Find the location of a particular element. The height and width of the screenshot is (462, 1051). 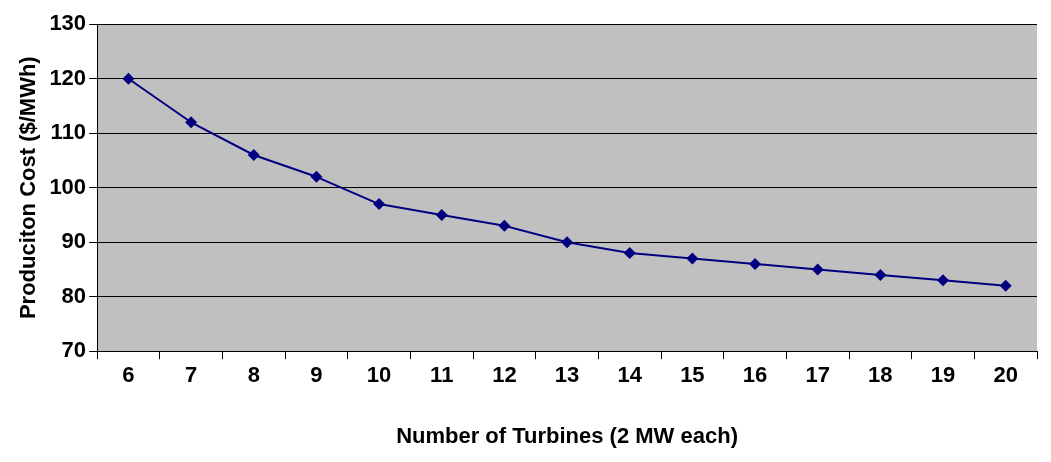

y-axis-title: Produciton Cost ($/MWh) is located at coordinates (28, 188).